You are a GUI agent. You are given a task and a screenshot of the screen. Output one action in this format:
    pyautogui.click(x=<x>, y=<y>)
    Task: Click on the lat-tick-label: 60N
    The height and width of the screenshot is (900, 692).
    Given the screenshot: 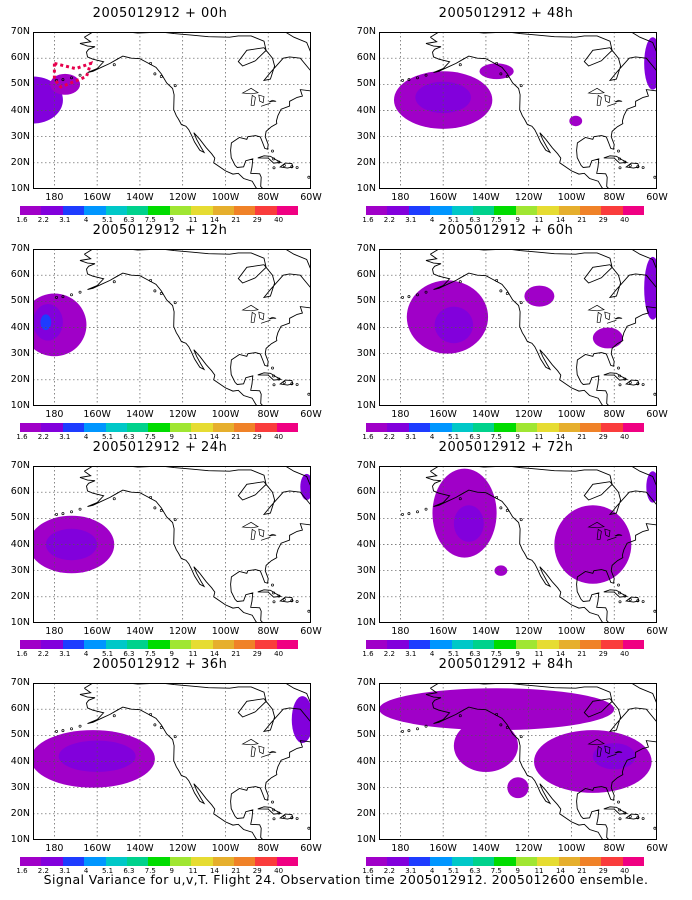 What is the action you would take?
    pyautogui.click(x=366, y=275)
    